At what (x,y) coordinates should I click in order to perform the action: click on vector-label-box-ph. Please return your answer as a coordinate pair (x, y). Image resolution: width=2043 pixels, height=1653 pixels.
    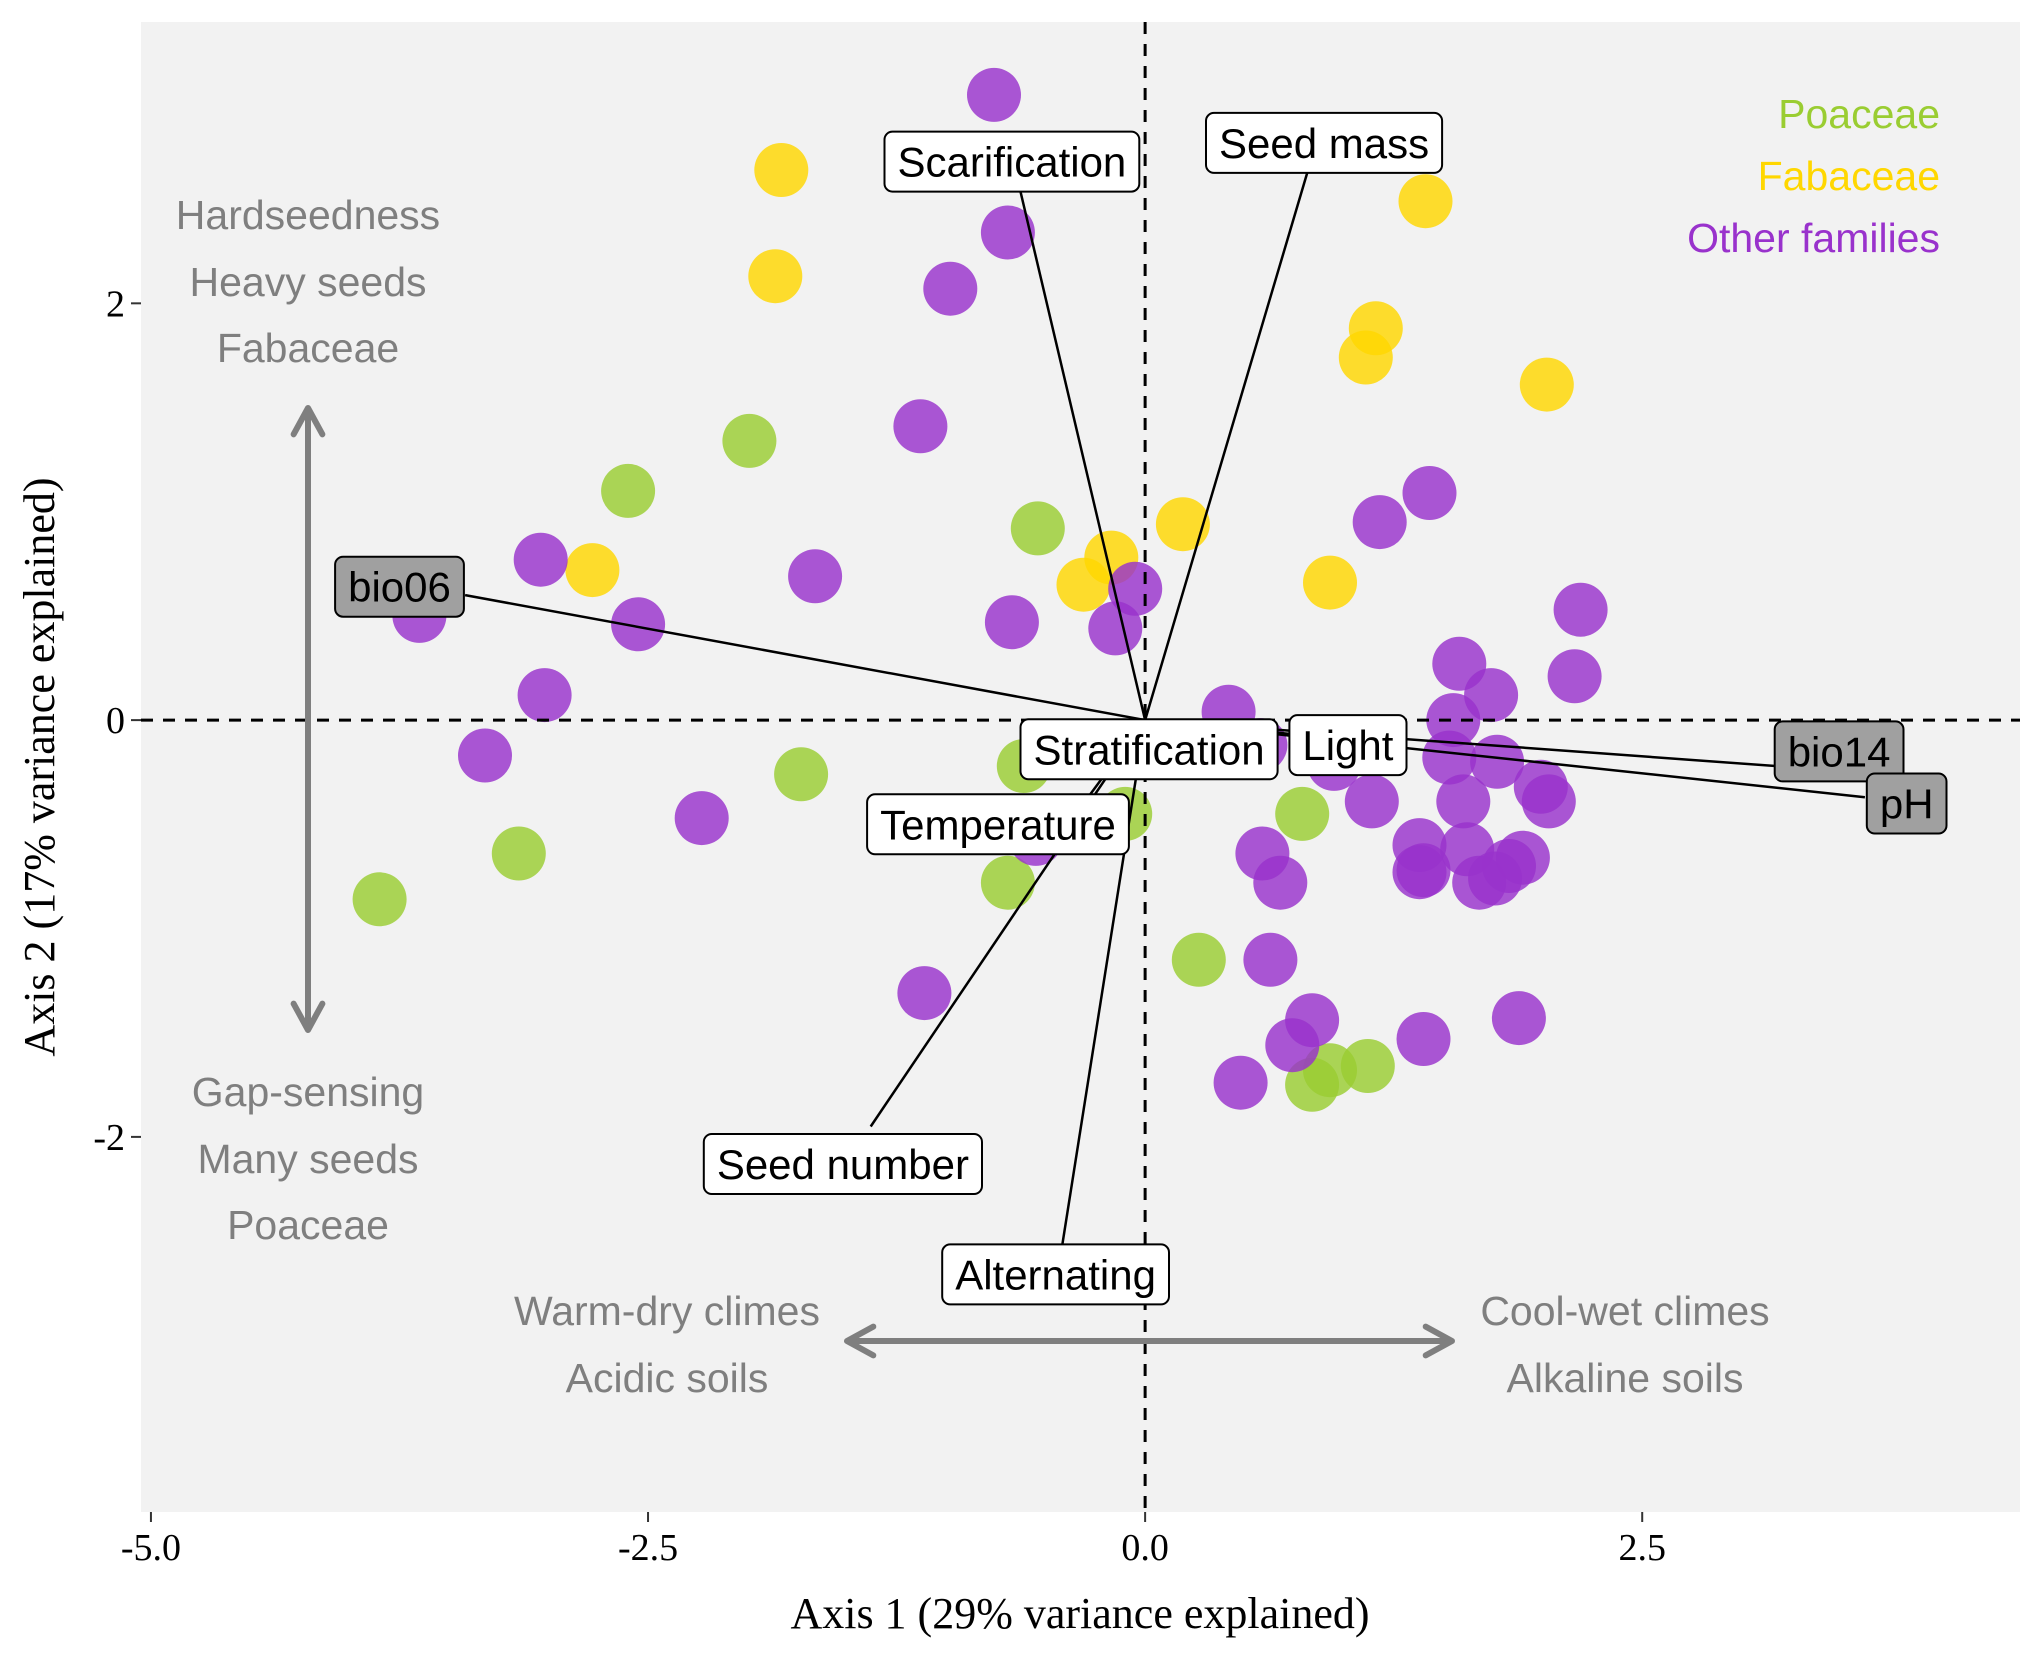
    Looking at the image, I should click on (1906, 803).